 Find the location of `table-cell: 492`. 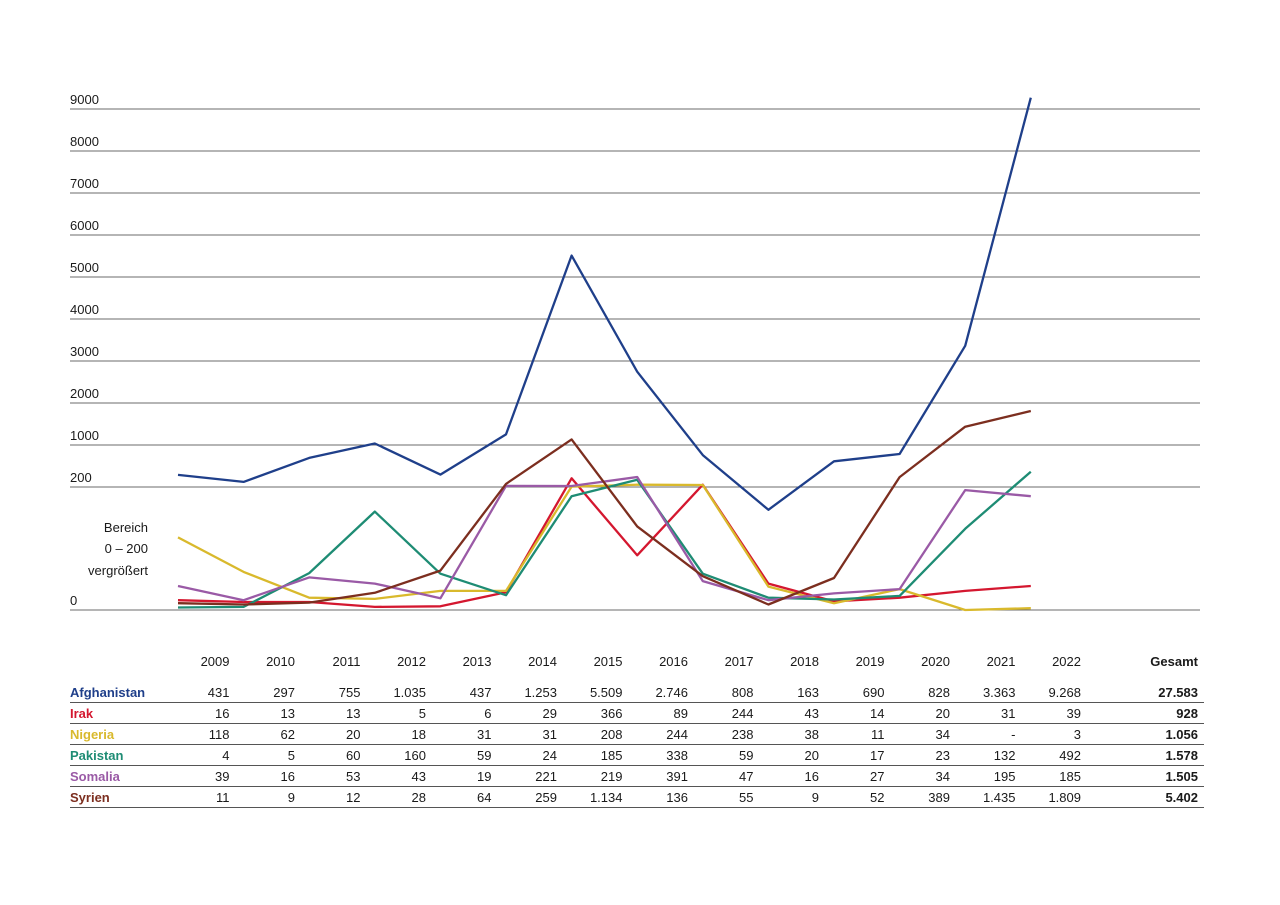

table-cell: 492 is located at coordinates (1054, 755).